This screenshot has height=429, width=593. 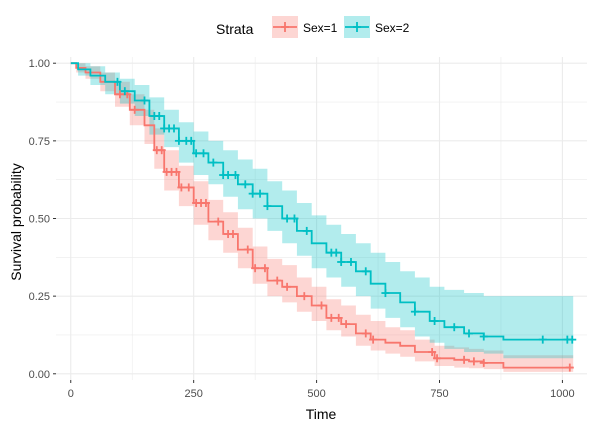 What do you see at coordinates (235, 29) in the screenshot?
I see `legend-title: Strata` at bounding box center [235, 29].